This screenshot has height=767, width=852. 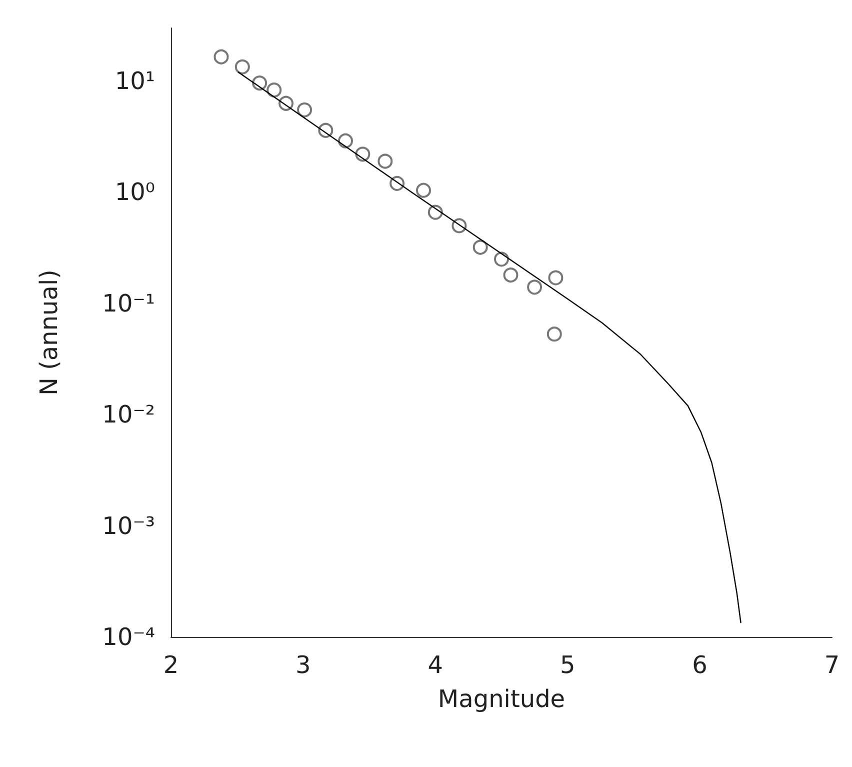 What do you see at coordinates (832, 665) in the screenshot?
I see `x-tick-label: 7` at bounding box center [832, 665].